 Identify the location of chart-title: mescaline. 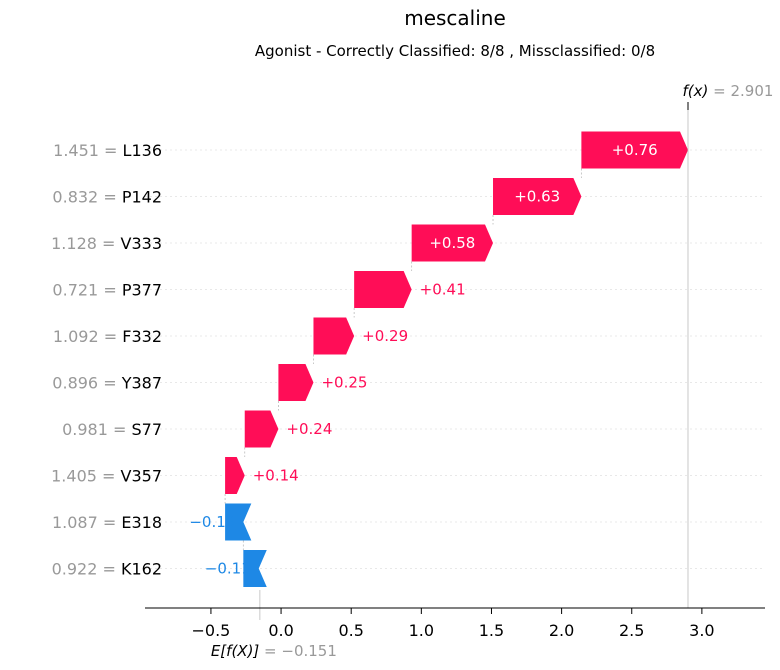
(455, 18).